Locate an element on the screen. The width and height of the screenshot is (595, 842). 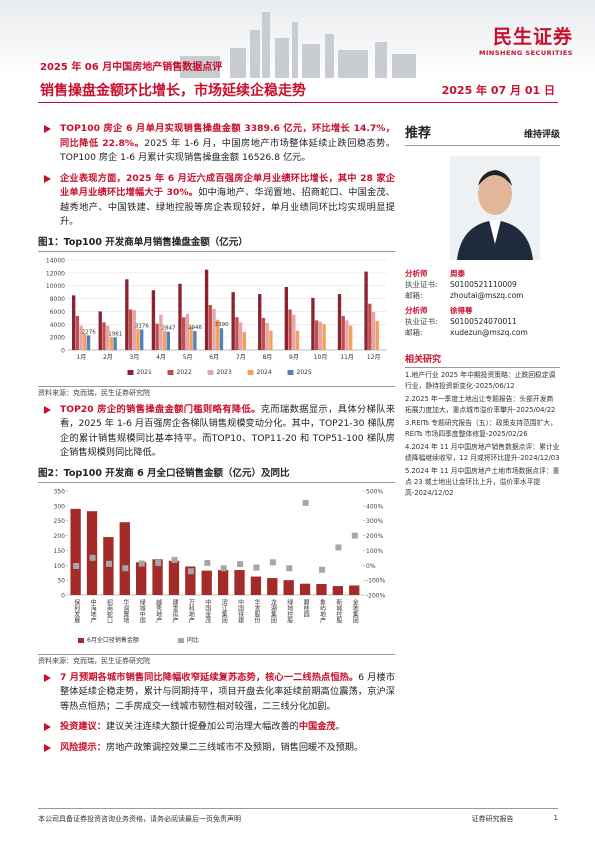
y2-tick-label: 300% is located at coordinates (374, 521).